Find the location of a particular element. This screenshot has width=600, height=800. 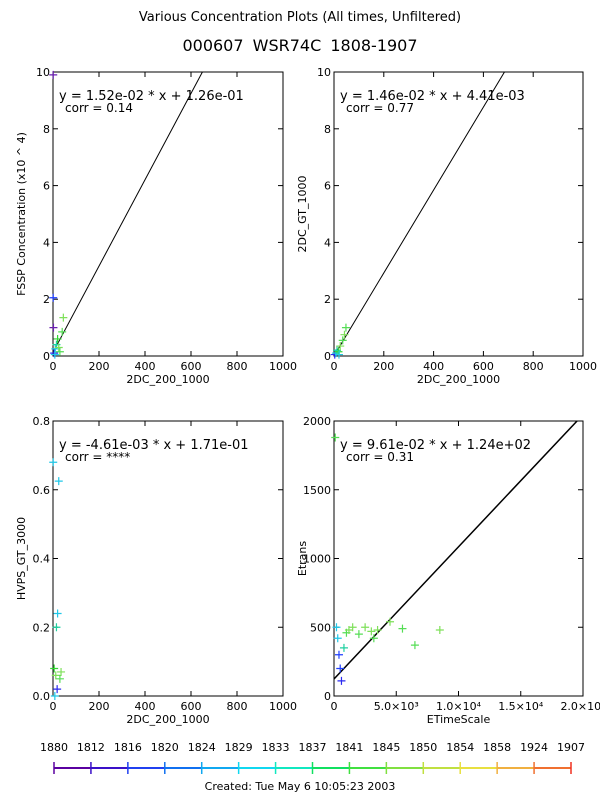

colorbar-label: 1829 is located at coordinates (239, 747).